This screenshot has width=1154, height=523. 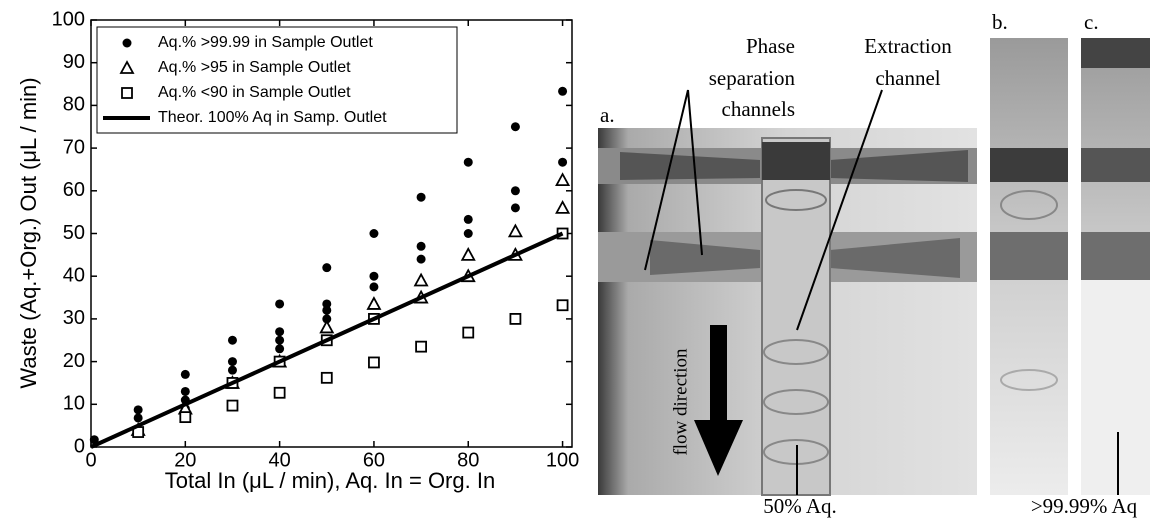 I want to click on x-tick-label: 0, so click(x=90, y=460).